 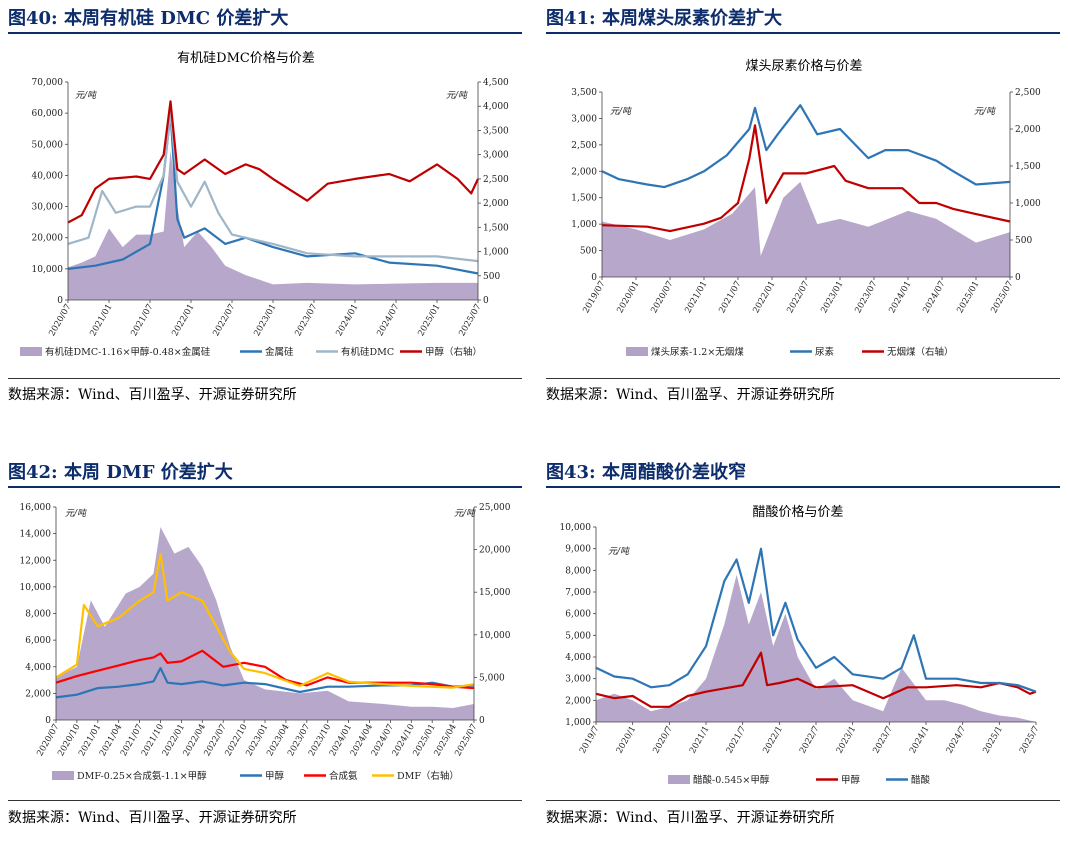 What do you see at coordinates (619, 551) in the screenshot?
I see `y-unit-left: 元/吨` at bounding box center [619, 551].